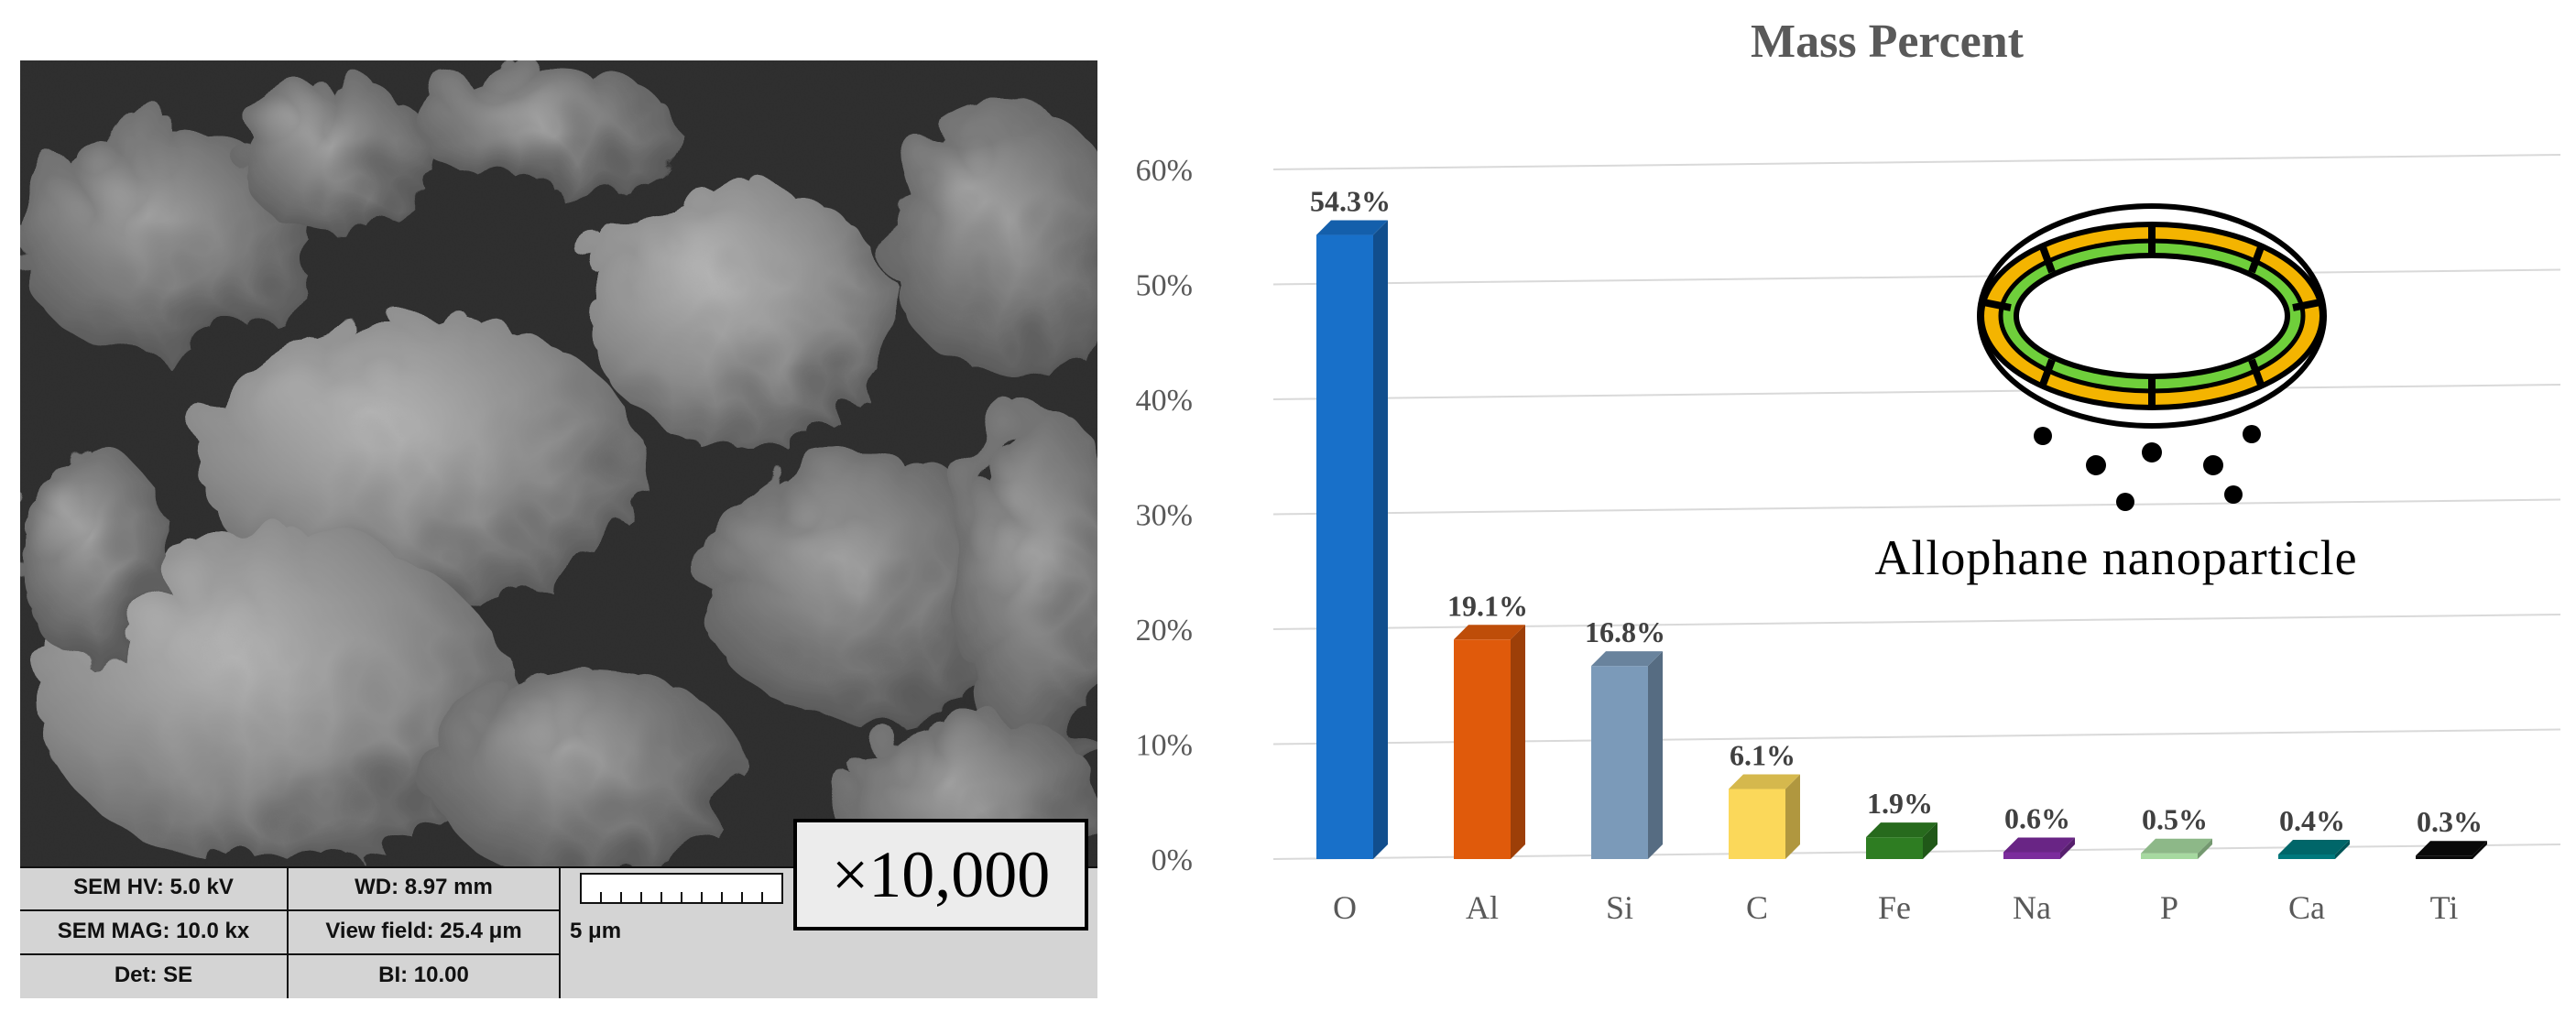 The height and width of the screenshot is (1023, 2576). I want to click on y-tick-label: 0%, so click(1173, 860).